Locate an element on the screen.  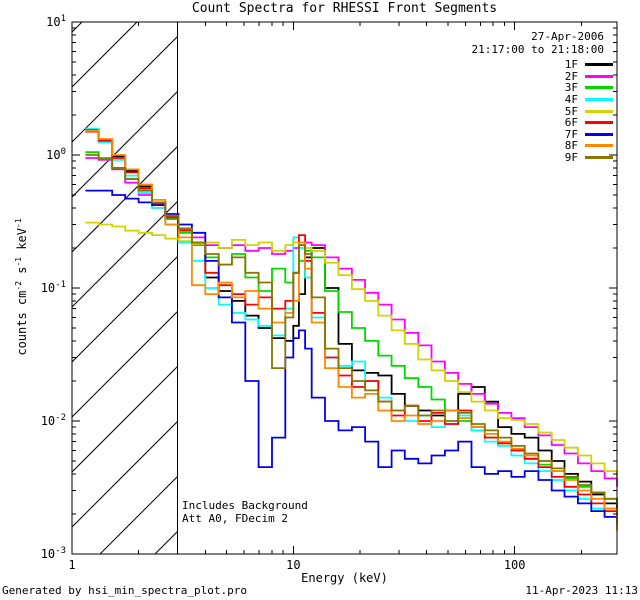
legend-item-9F: 9F is located at coordinates (589, 158).